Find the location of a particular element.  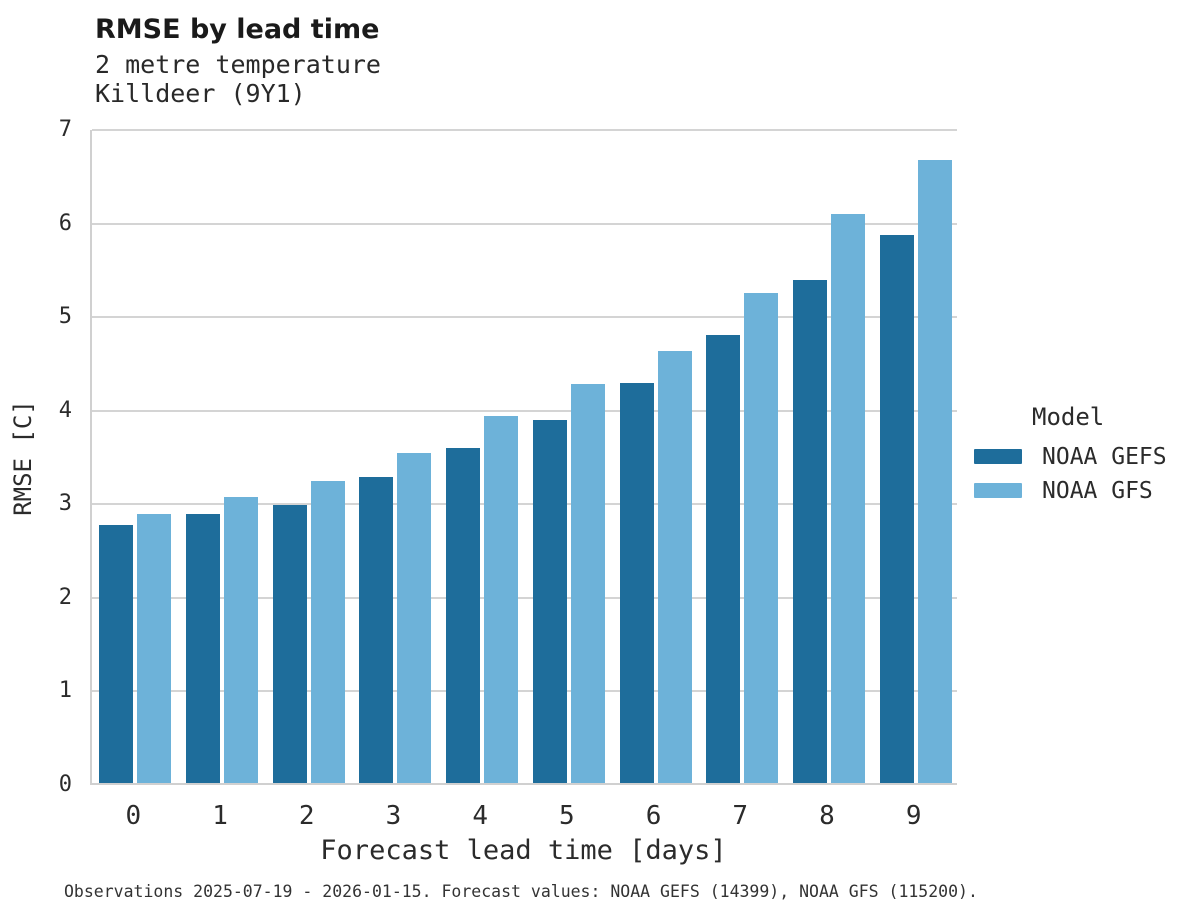

y-tick-3: 3 is located at coordinates (65, 504).